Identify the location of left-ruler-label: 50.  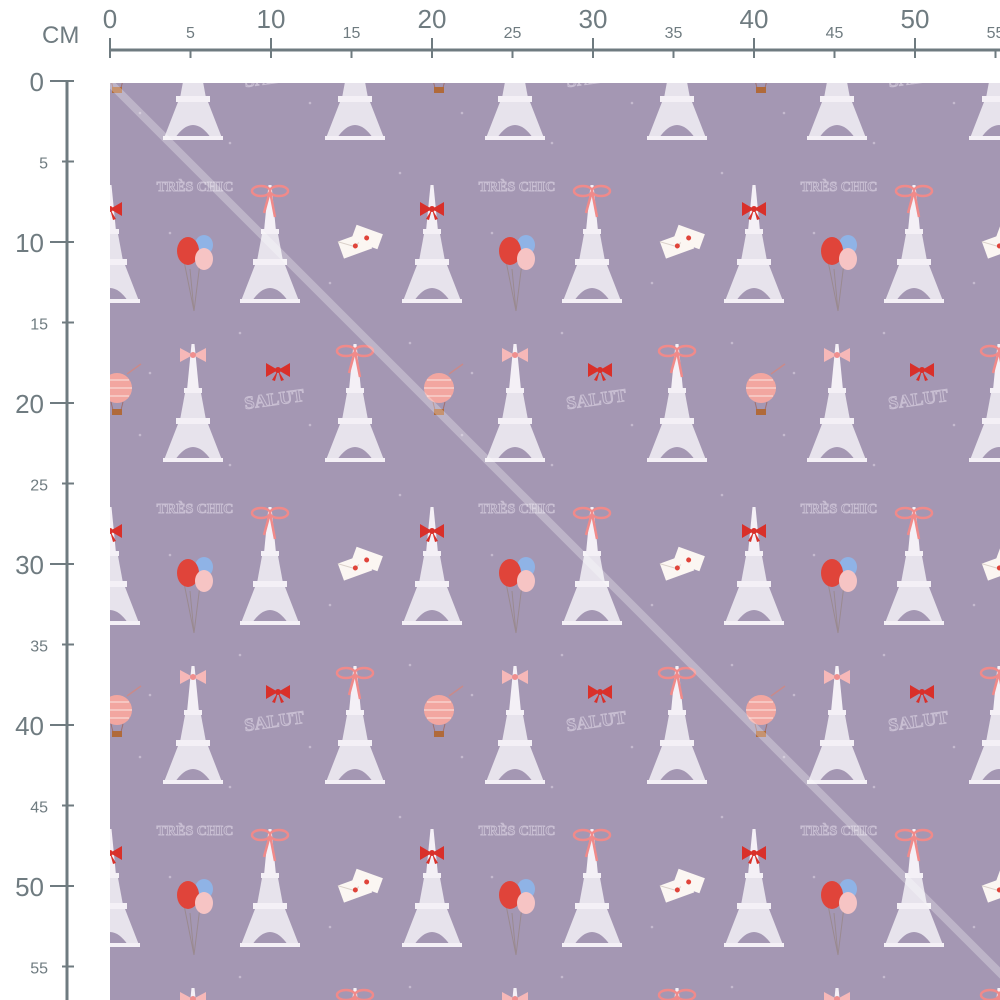
(29, 887).